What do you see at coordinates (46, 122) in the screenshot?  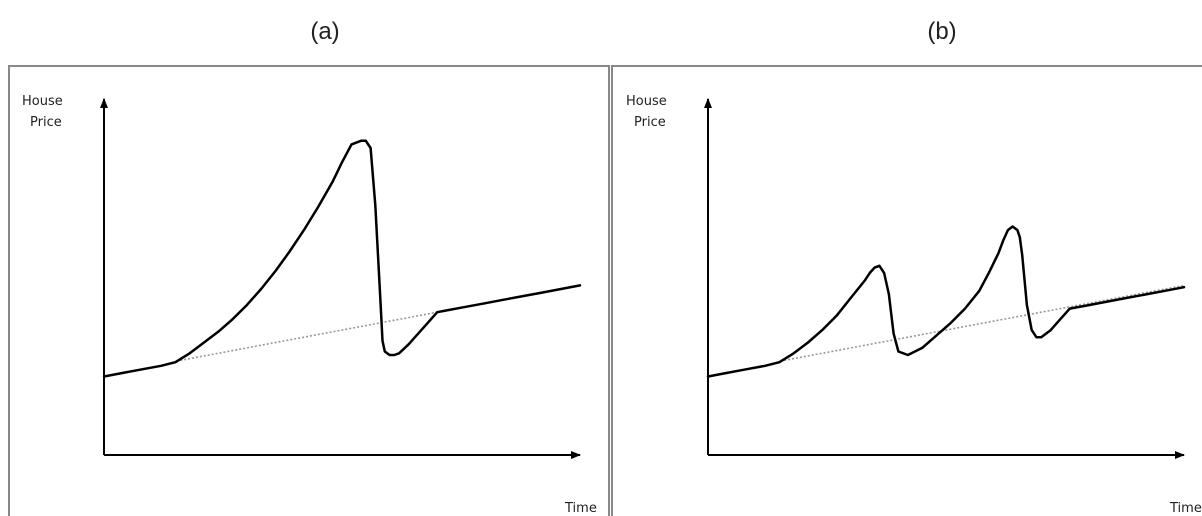 I see `chart-a-ylabel-line2: Price` at bounding box center [46, 122].